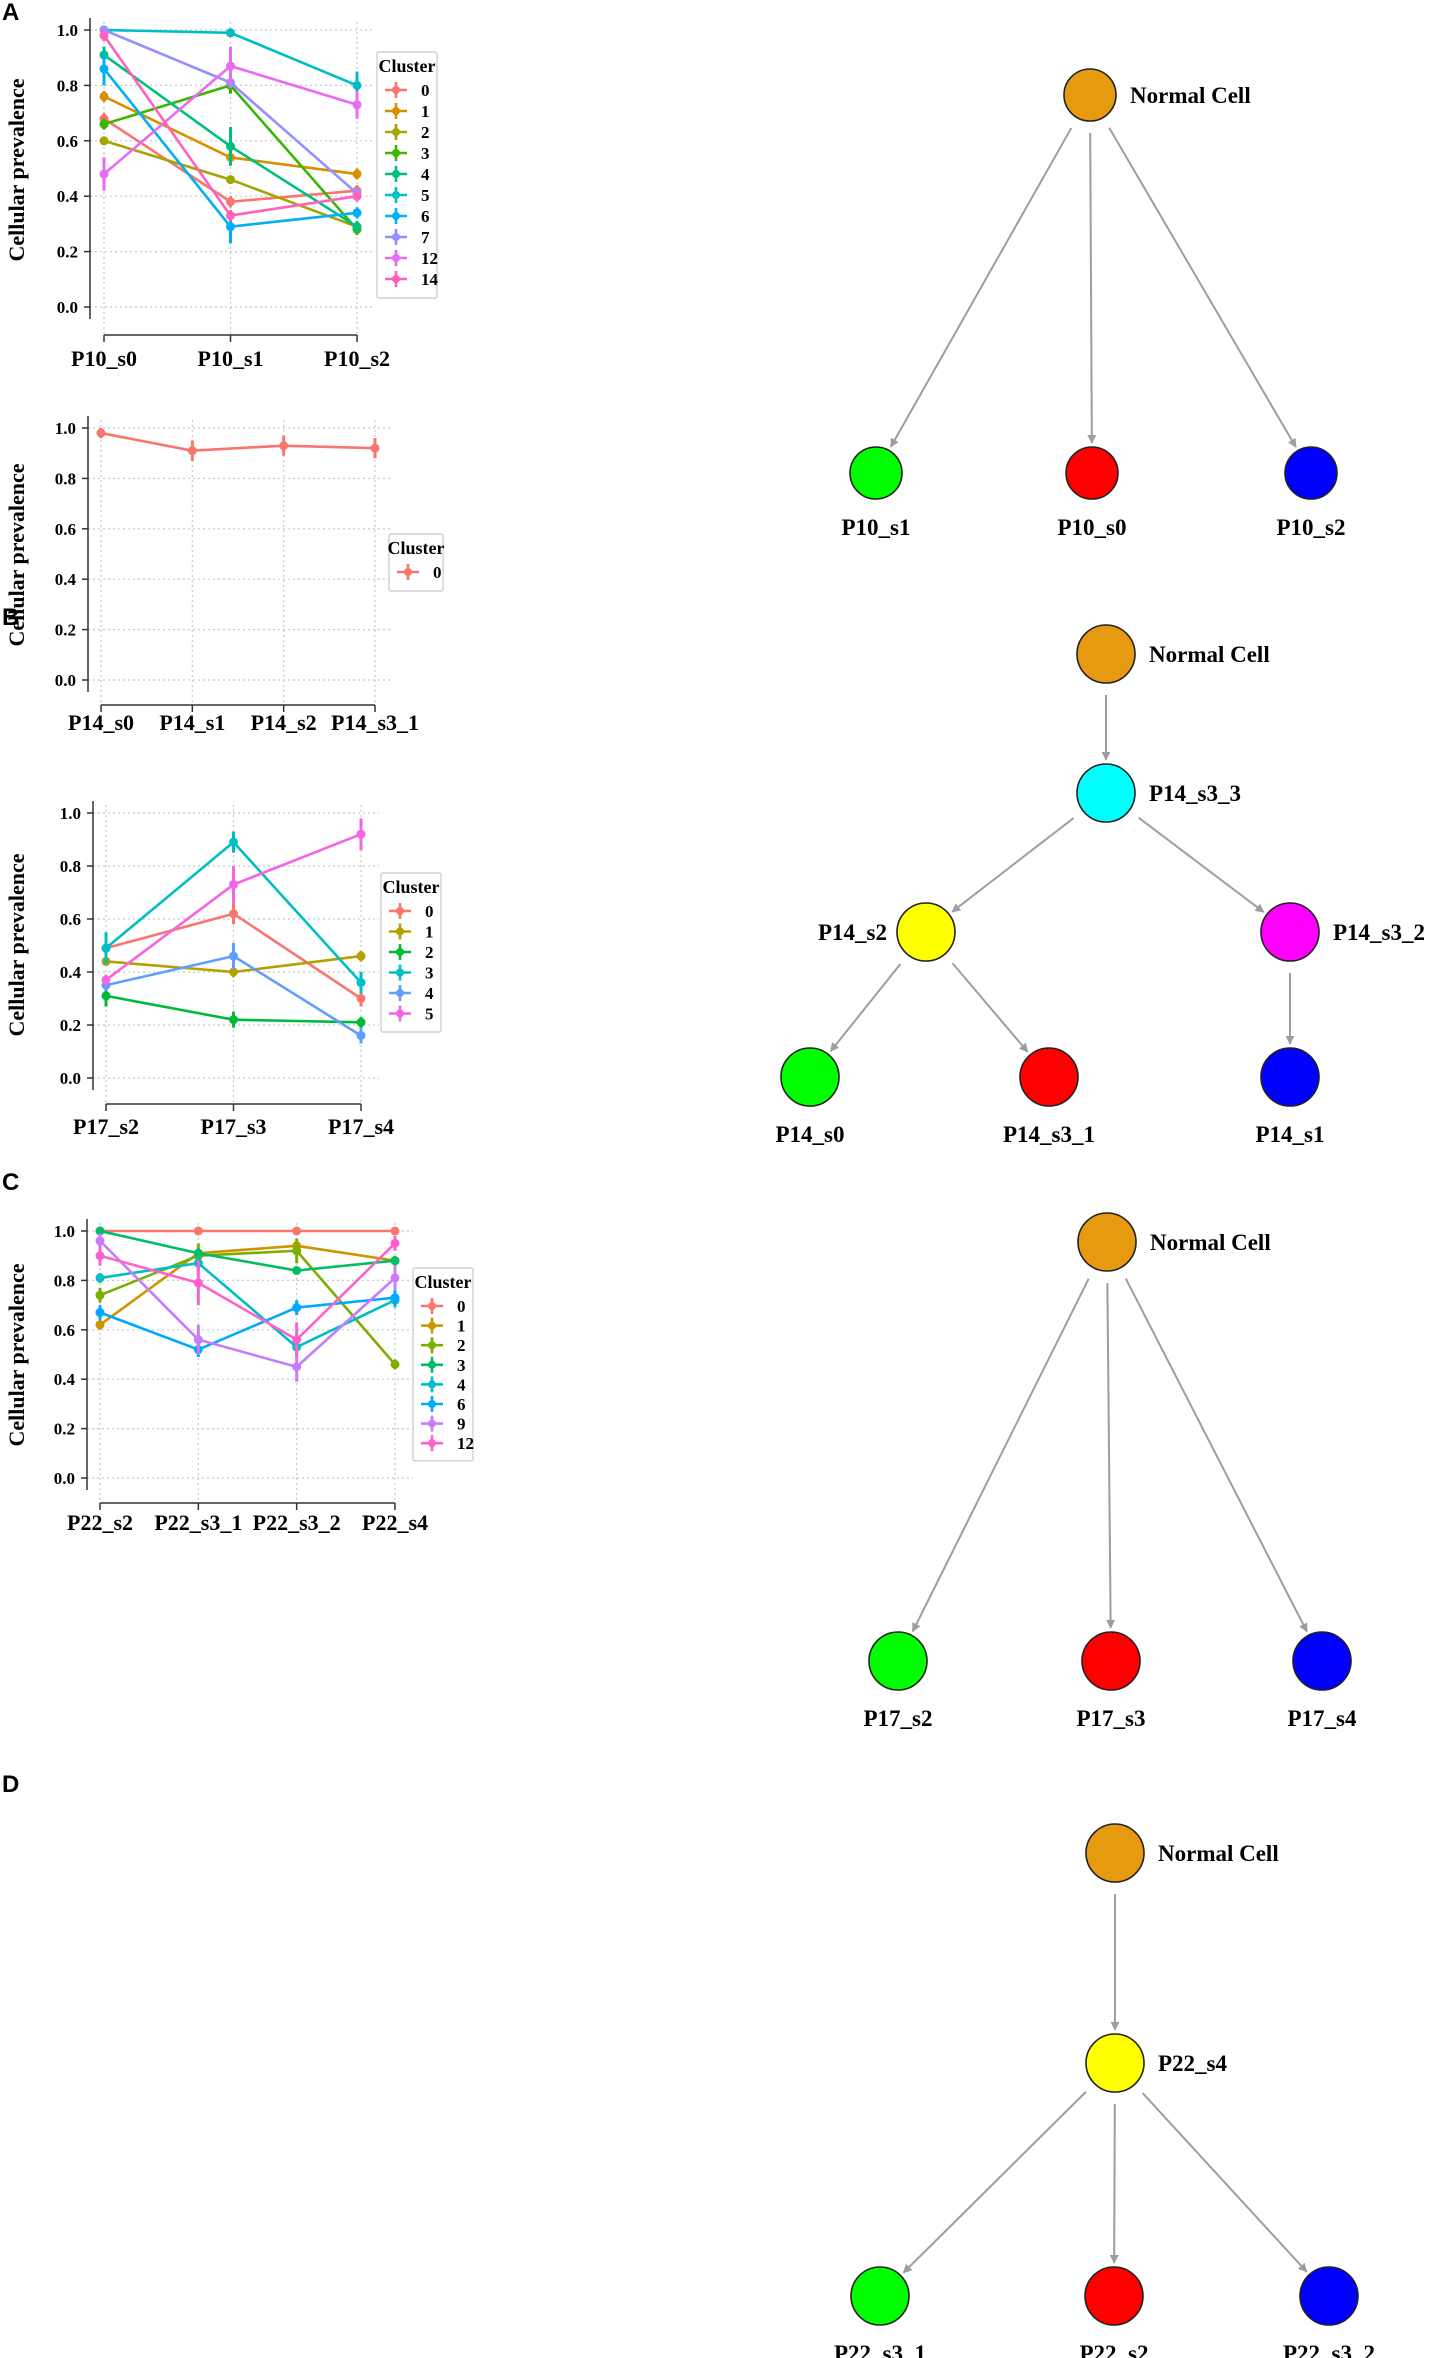  Describe the element at coordinates (810, 1134) in the screenshot. I see `tree-node-label: P14_s0` at that location.